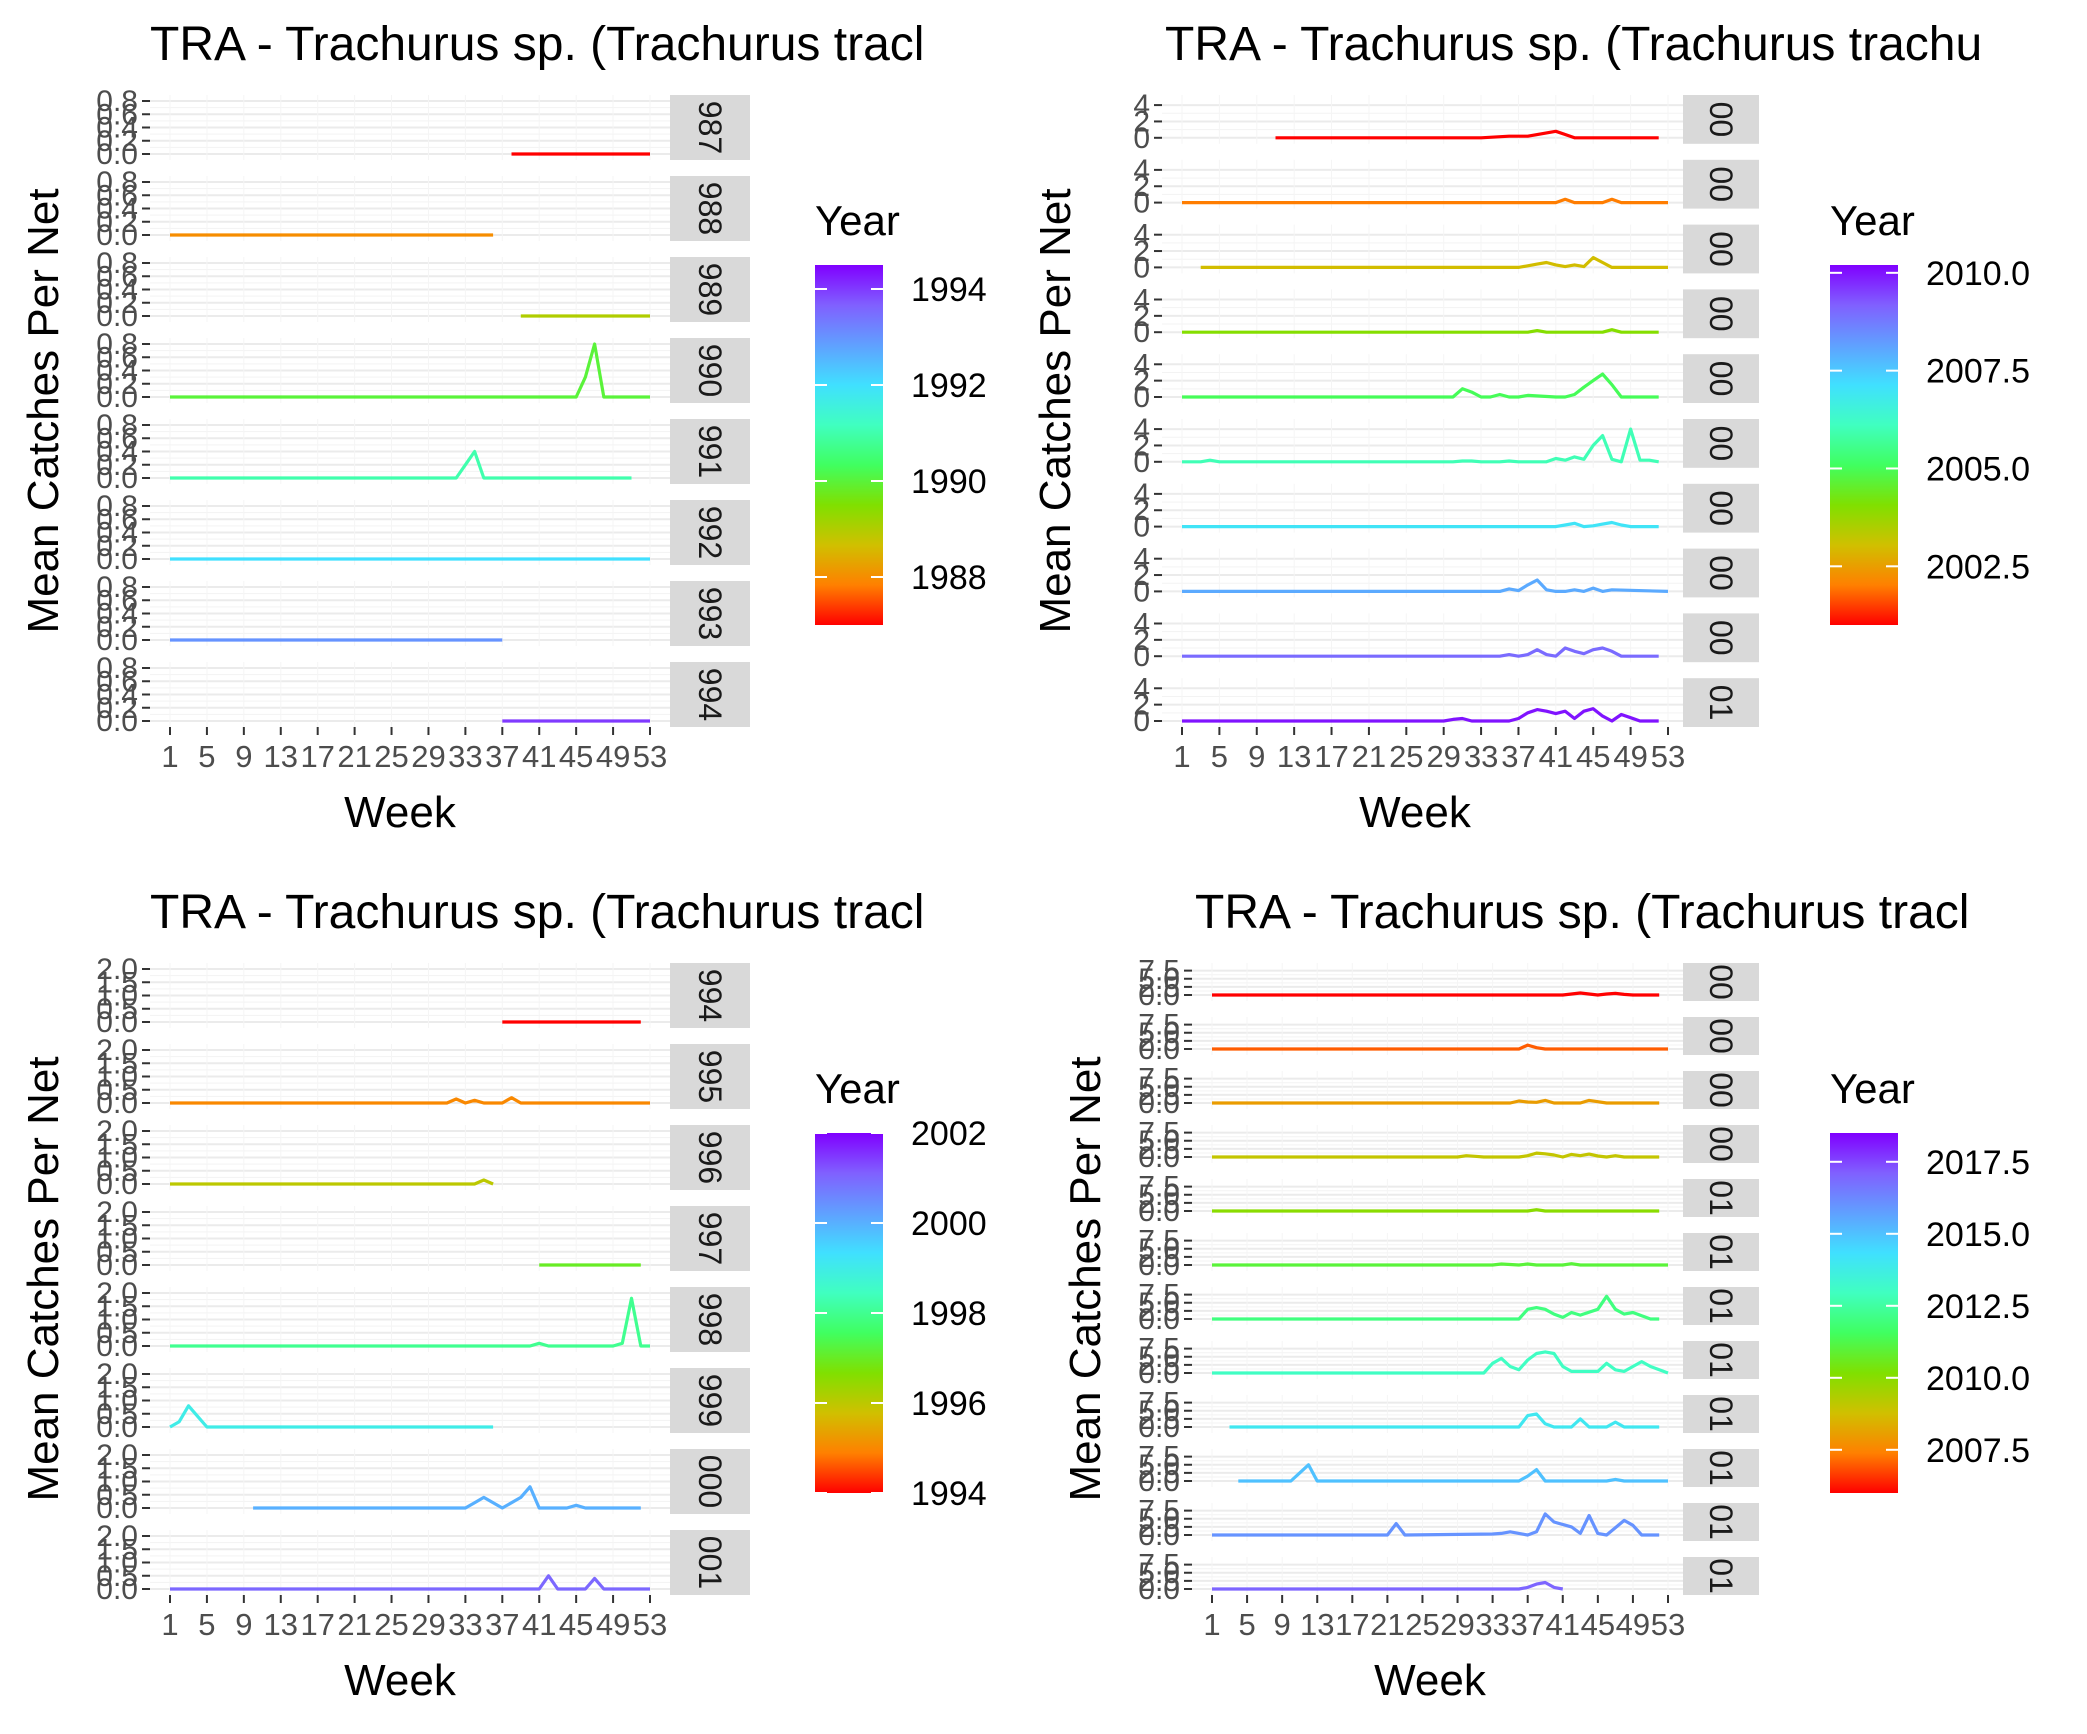 This screenshot has height=1734, width=2087. I want to click on facet-strip: 992, so click(710, 532).